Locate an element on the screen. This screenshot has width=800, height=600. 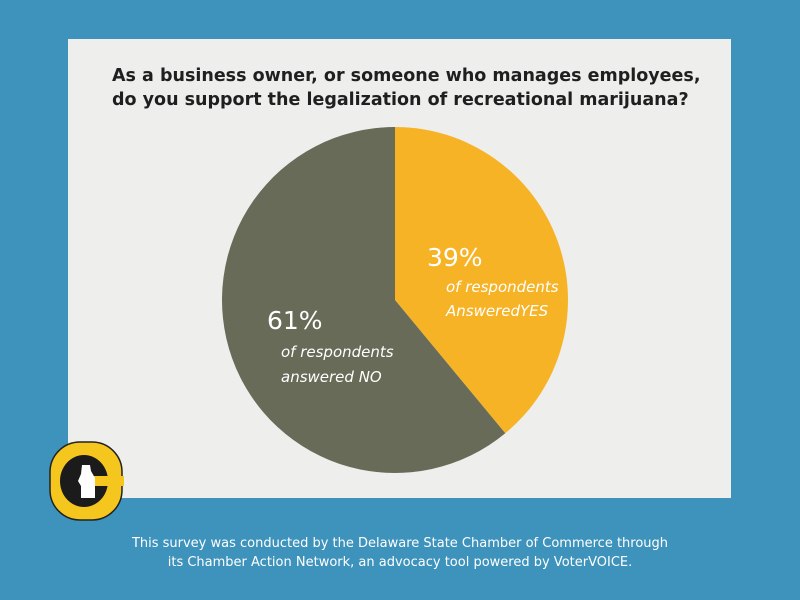
delaware-state-chamber-logo-icon is located at coordinates (86, 481).